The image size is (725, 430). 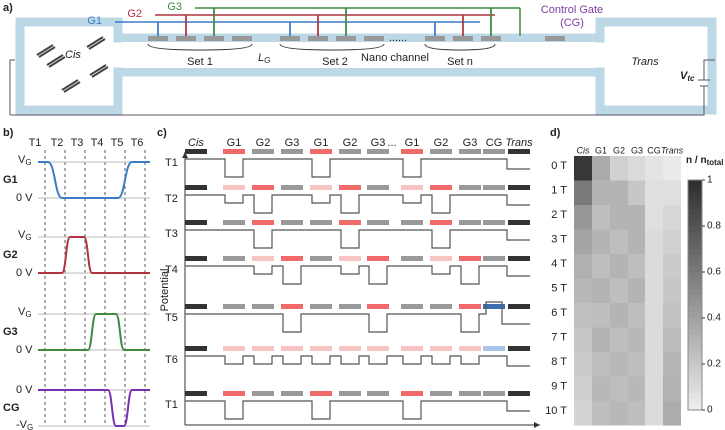 I want to click on dna-icon, so click(x=99, y=71).